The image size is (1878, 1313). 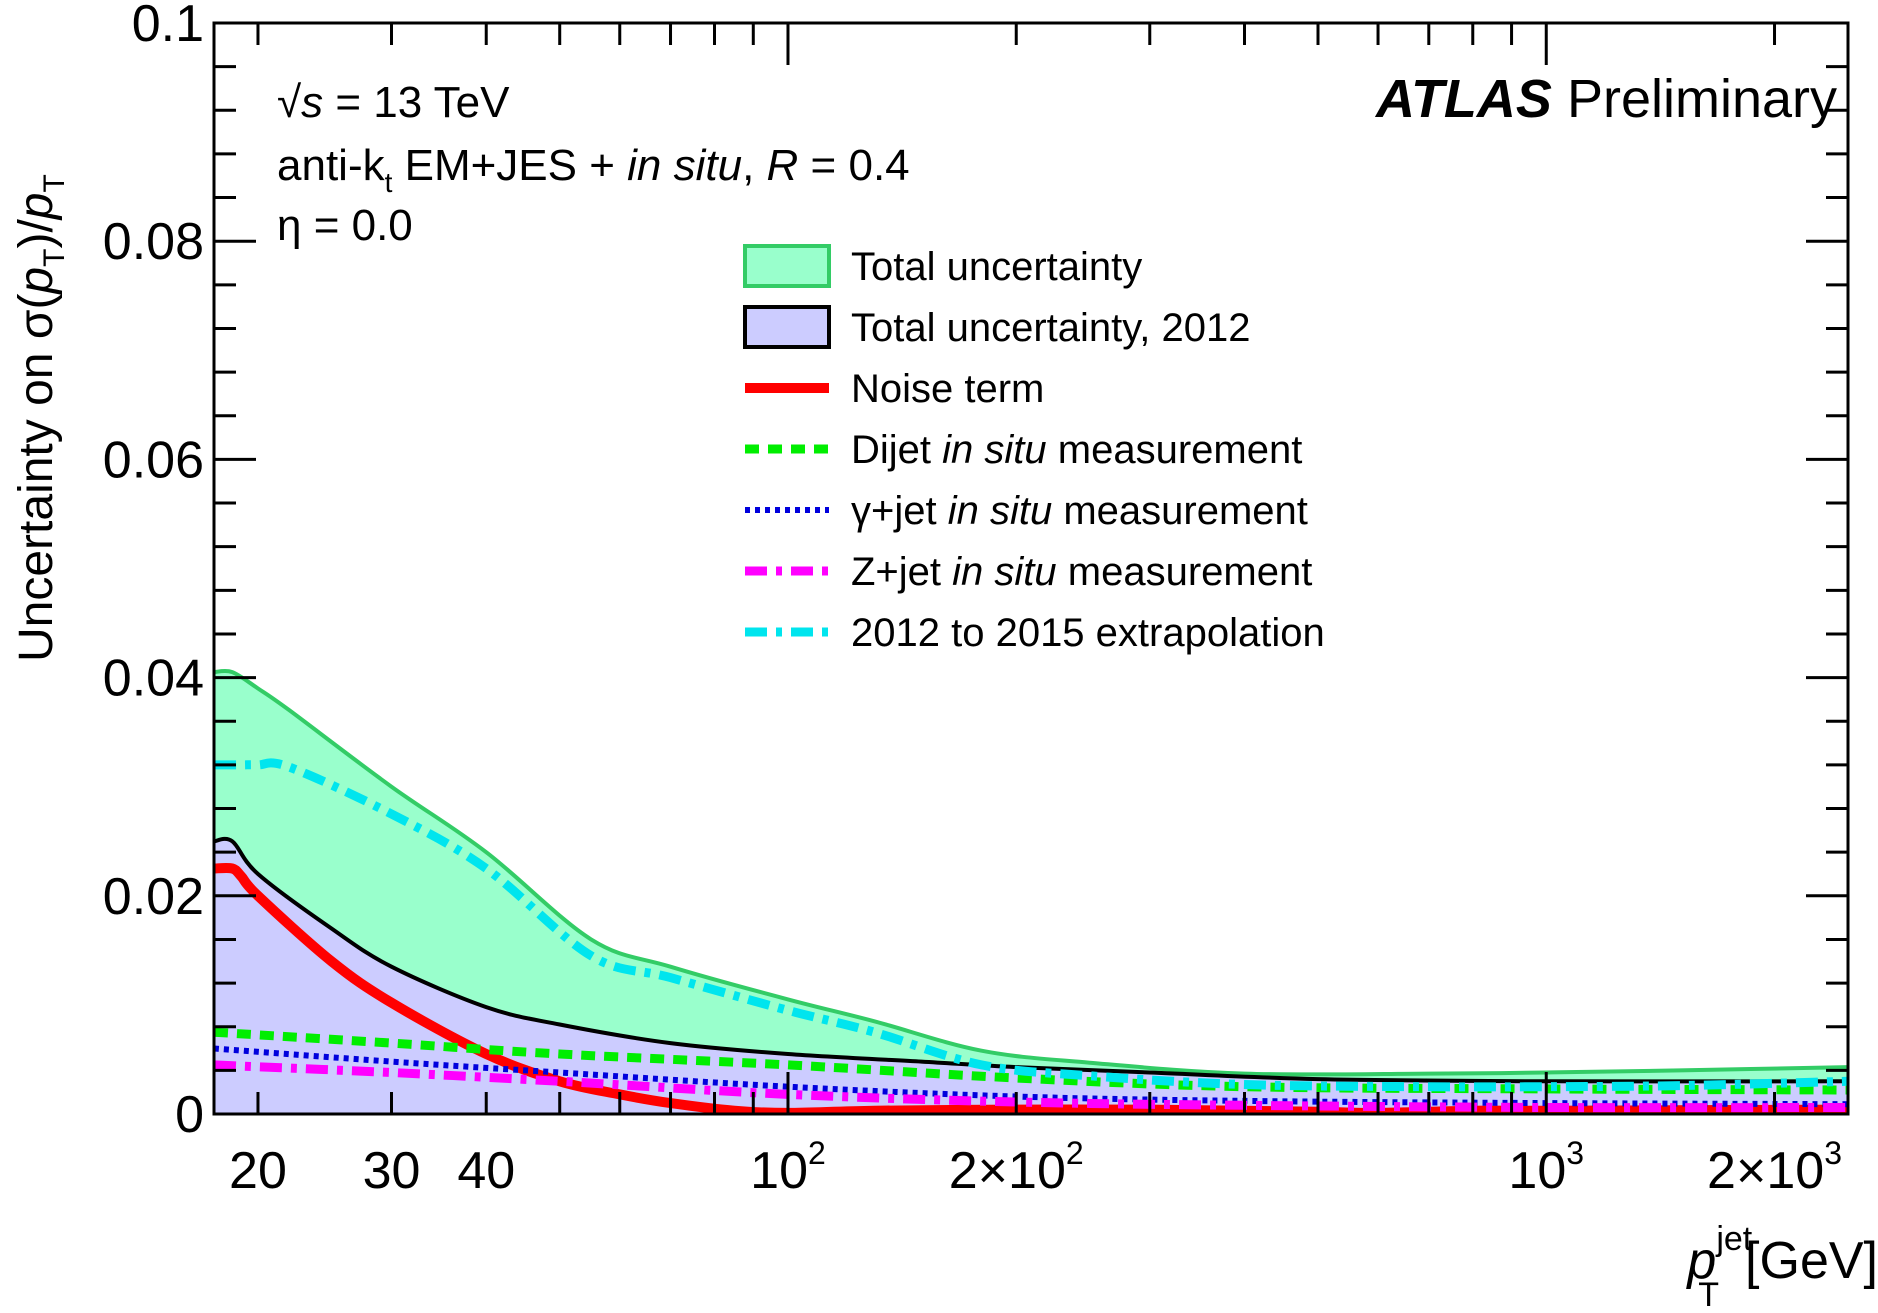 What do you see at coordinates (996, 267) in the screenshot?
I see `legend-label: Total uncertainty` at bounding box center [996, 267].